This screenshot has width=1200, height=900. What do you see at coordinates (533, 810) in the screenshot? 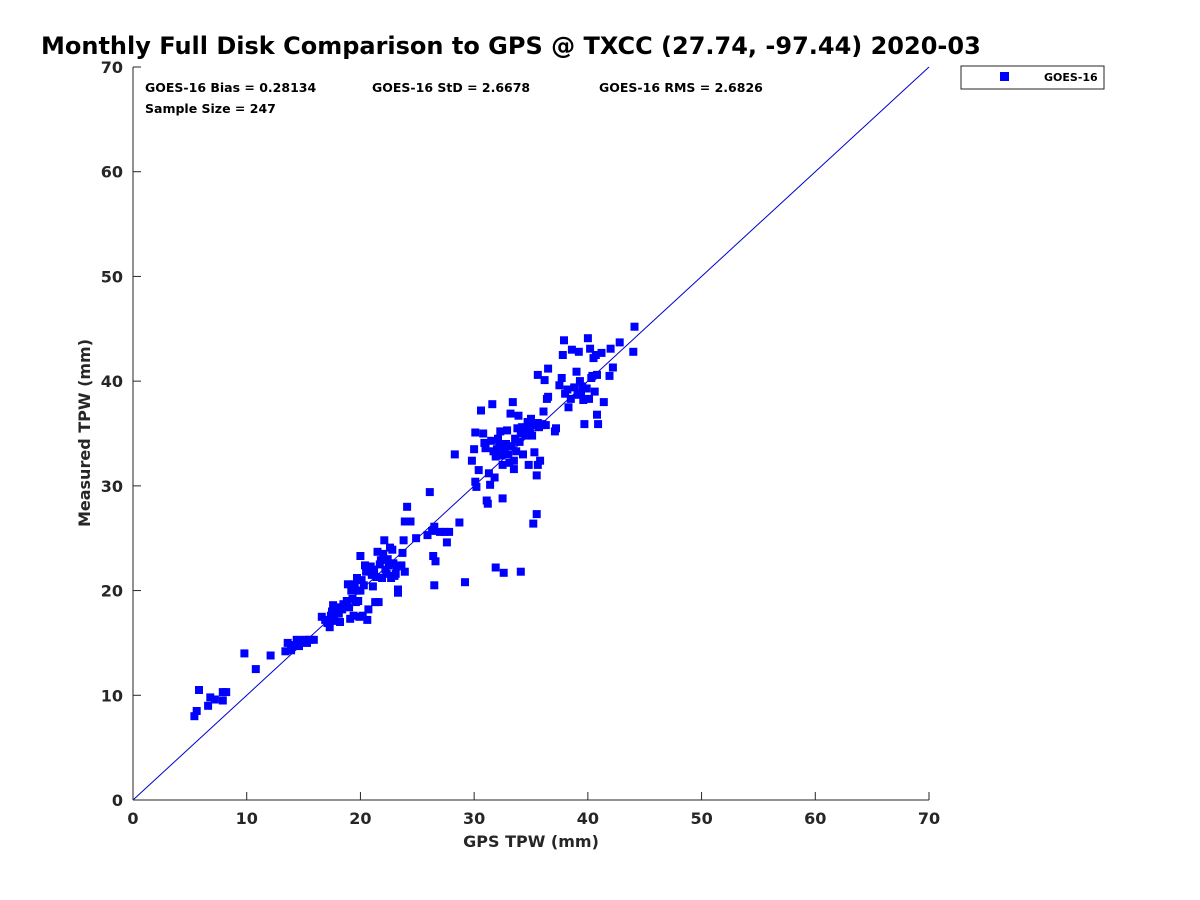
I see `x-ticks-layer: 0 10 20 30 40 50 60 70` at bounding box center [533, 810].